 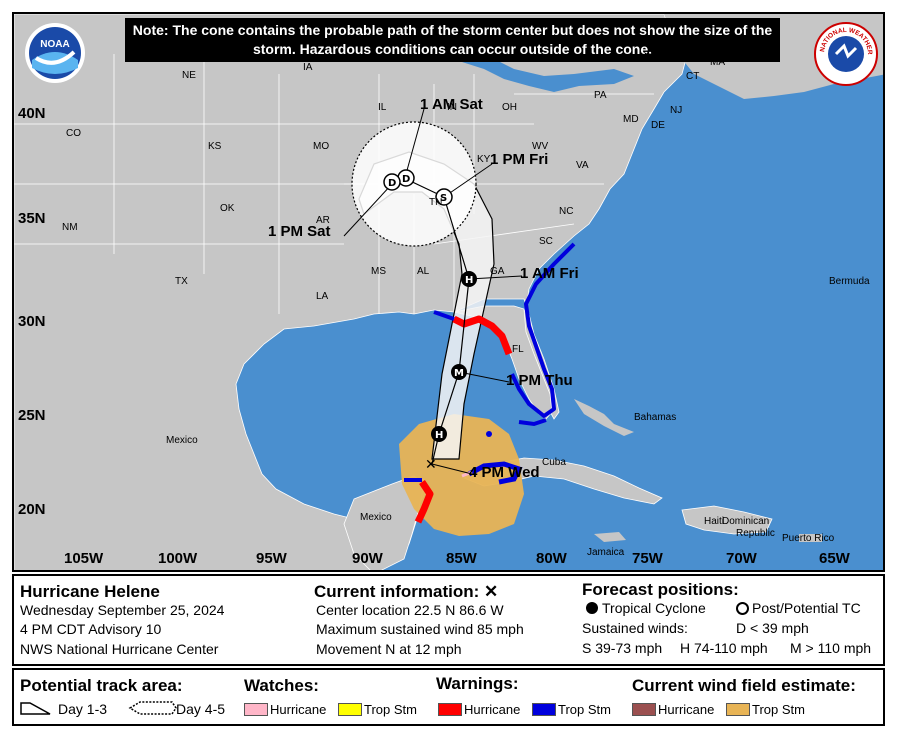 I want to click on state-label: TN, so click(x=436, y=202).